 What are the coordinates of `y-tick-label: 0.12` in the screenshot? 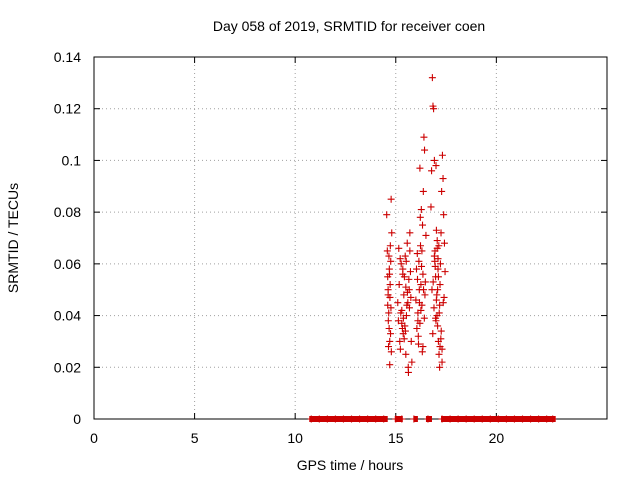 It's located at (67, 109).